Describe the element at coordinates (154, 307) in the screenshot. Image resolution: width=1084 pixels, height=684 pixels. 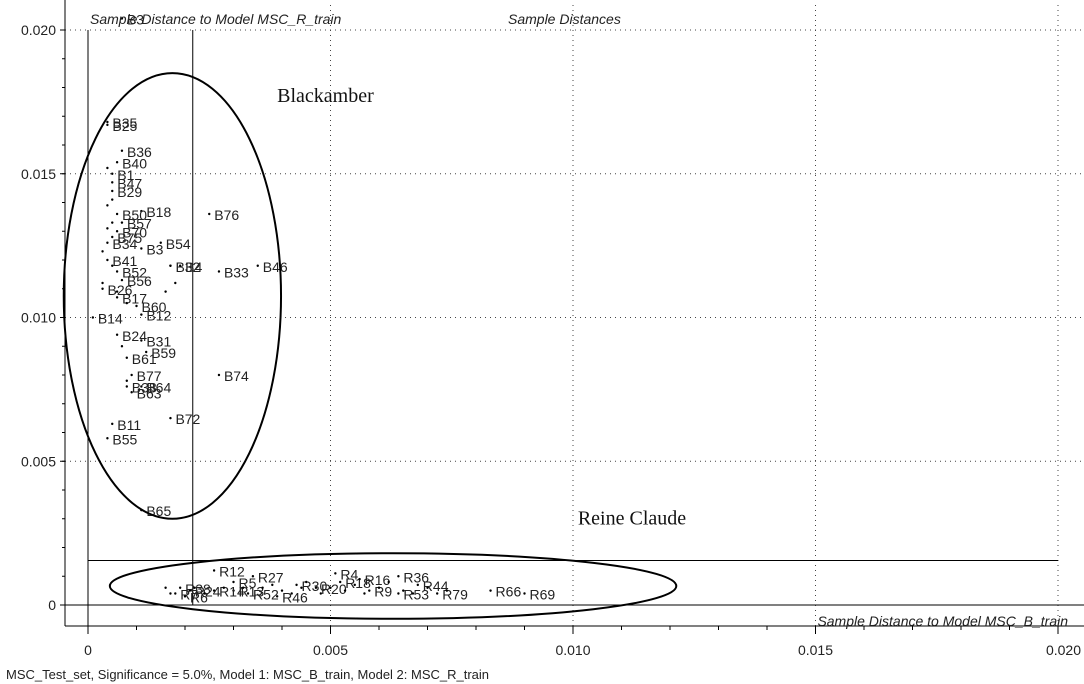
I see `data-point-label: B60` at that location.